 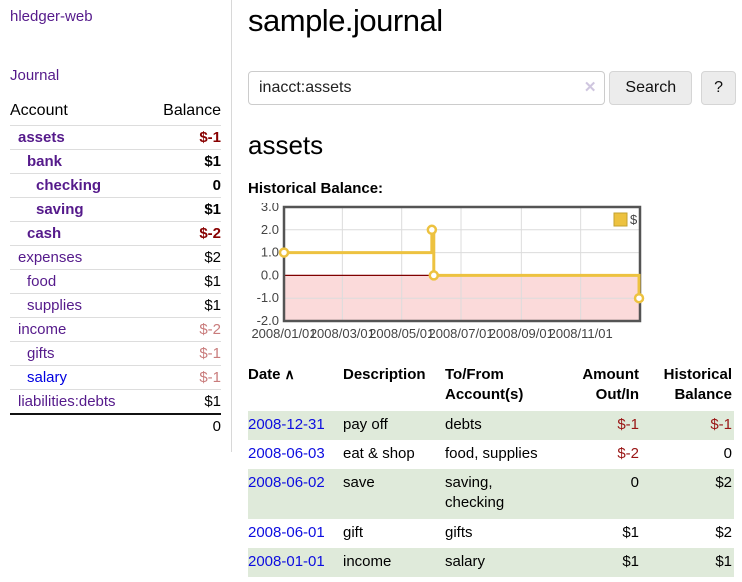 I want to click on transaction-row: 2008-01-01 income salary $1 $1, so click(x=491, y=562).